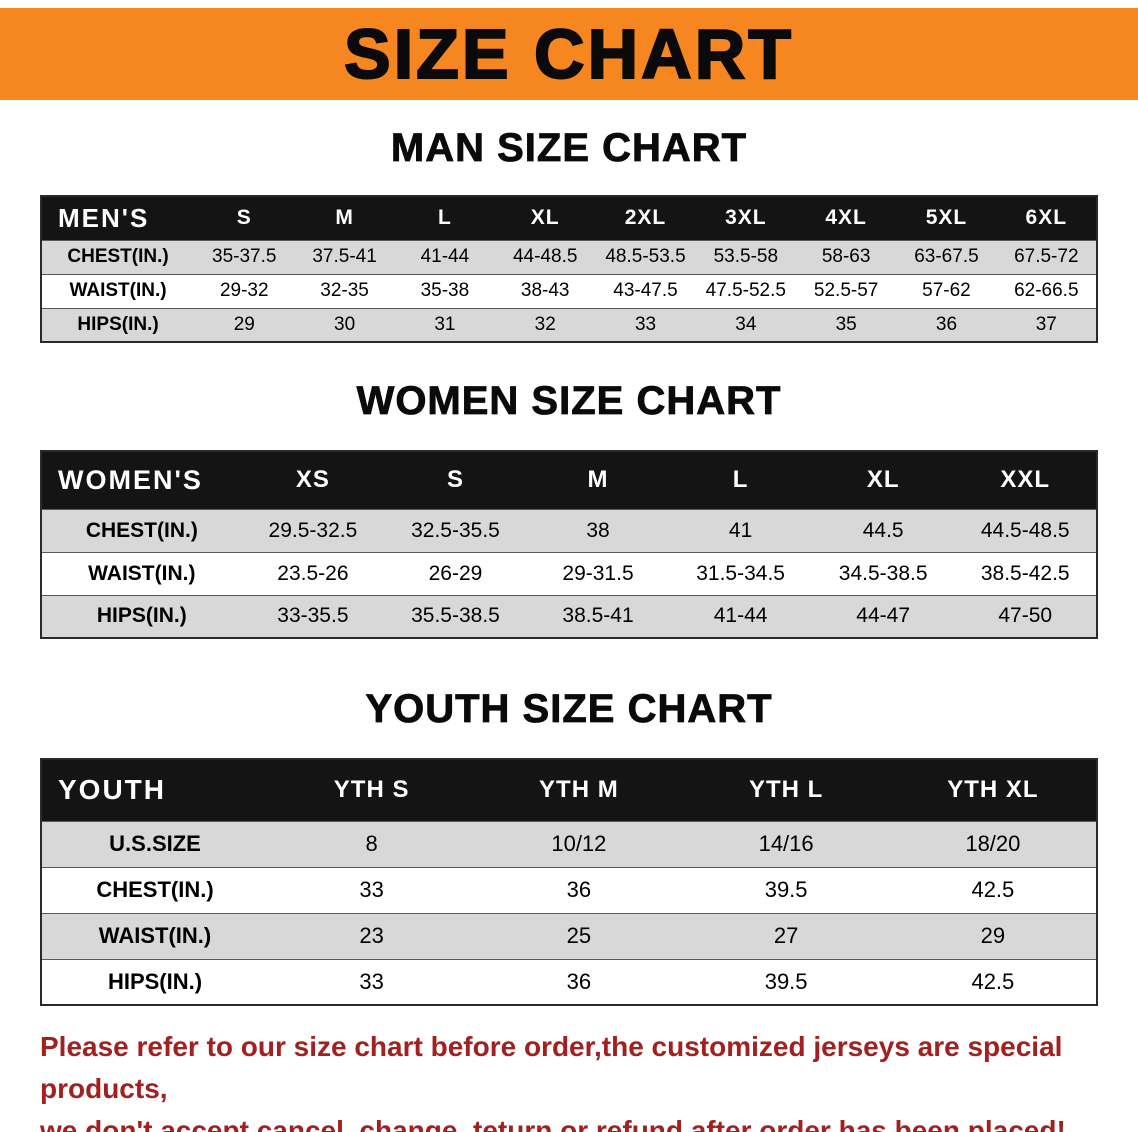 The image size is (1138, 1132). Describe the element at coordinates (155, 790) in the screenshot. I see `table-title-cell: YOUTH` at that location.